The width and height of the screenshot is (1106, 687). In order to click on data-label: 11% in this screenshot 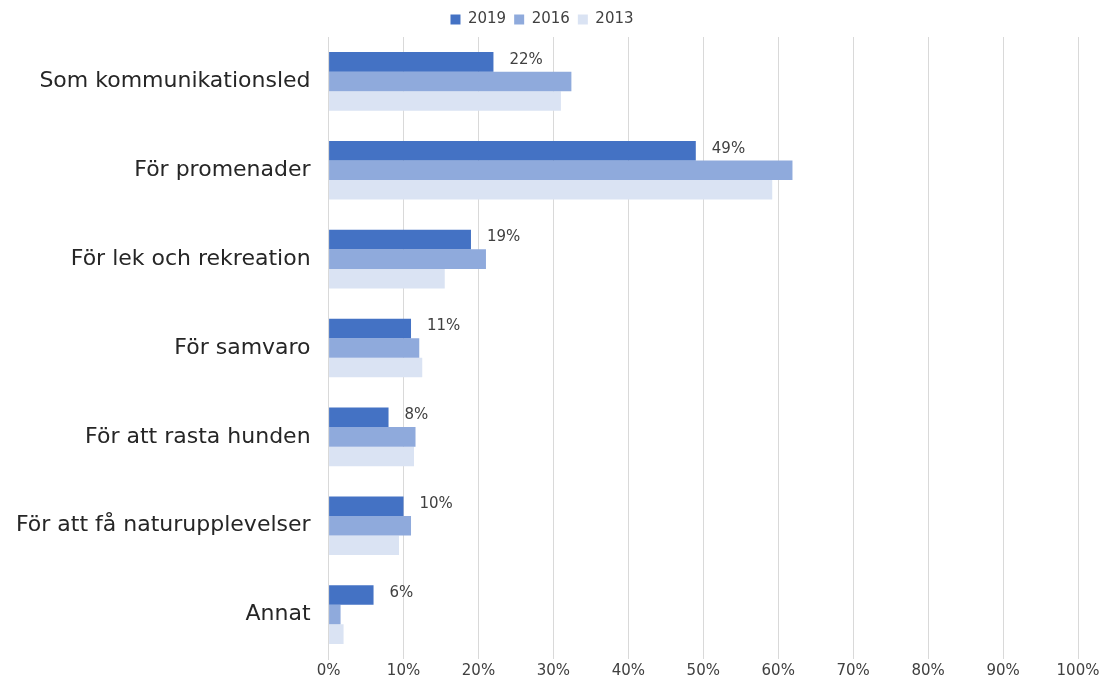, I will do `click(444, 325)`.